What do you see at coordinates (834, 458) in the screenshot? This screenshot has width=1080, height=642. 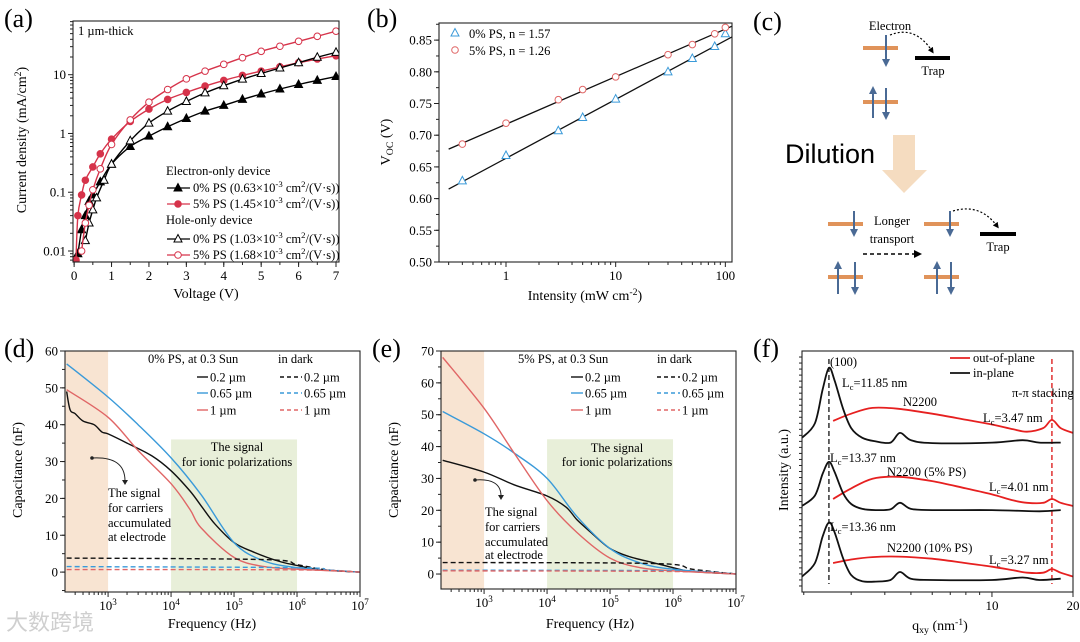 I see `annotation-part: L` at bounding box center [834, 458].